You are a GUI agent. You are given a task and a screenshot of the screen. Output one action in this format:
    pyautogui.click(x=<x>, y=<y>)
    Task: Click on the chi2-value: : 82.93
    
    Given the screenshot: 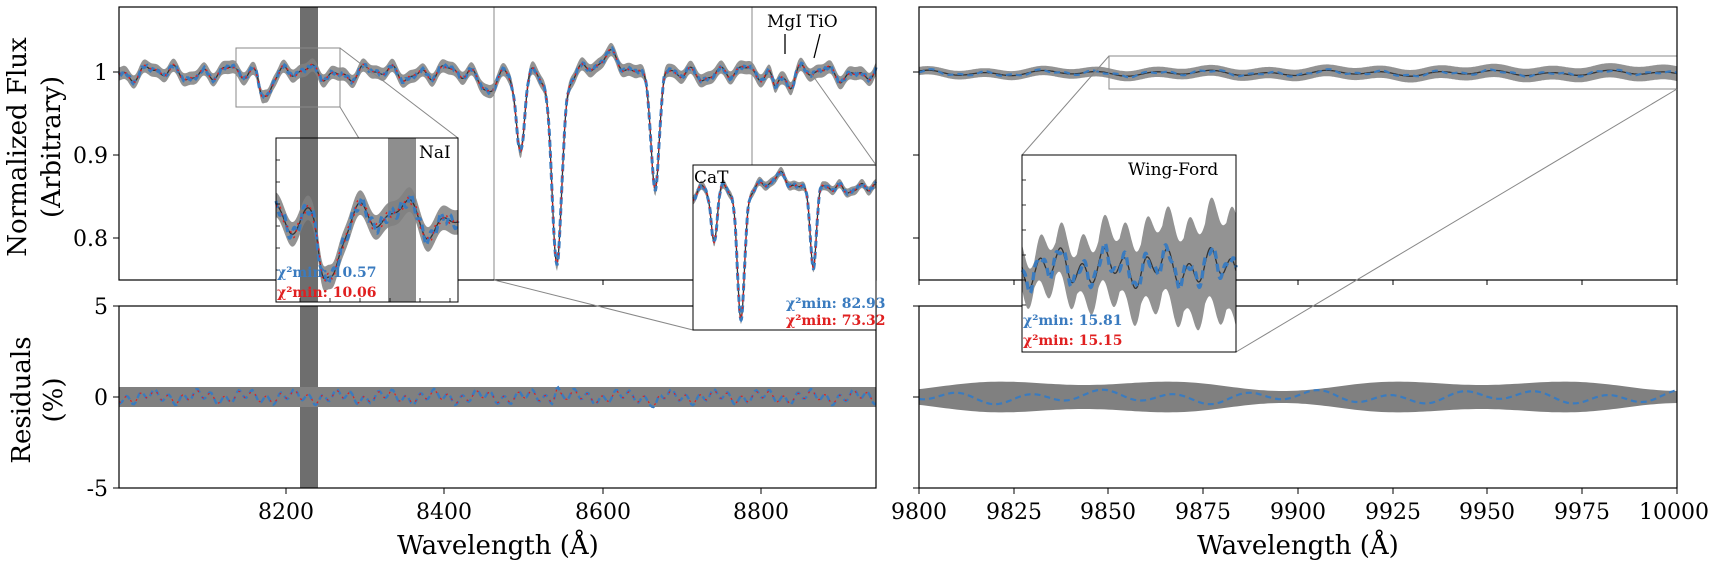 What is the action you would take?
    pyautogui.click(x=859, y=304)
    